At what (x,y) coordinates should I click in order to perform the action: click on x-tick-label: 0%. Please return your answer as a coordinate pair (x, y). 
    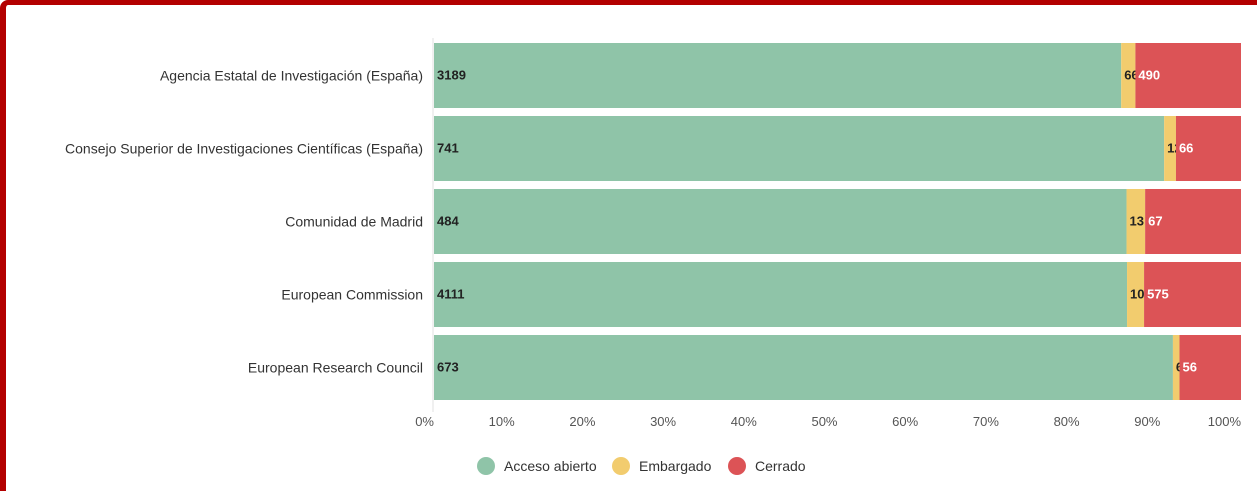
    Looking at the image, I should click on (424, 421).